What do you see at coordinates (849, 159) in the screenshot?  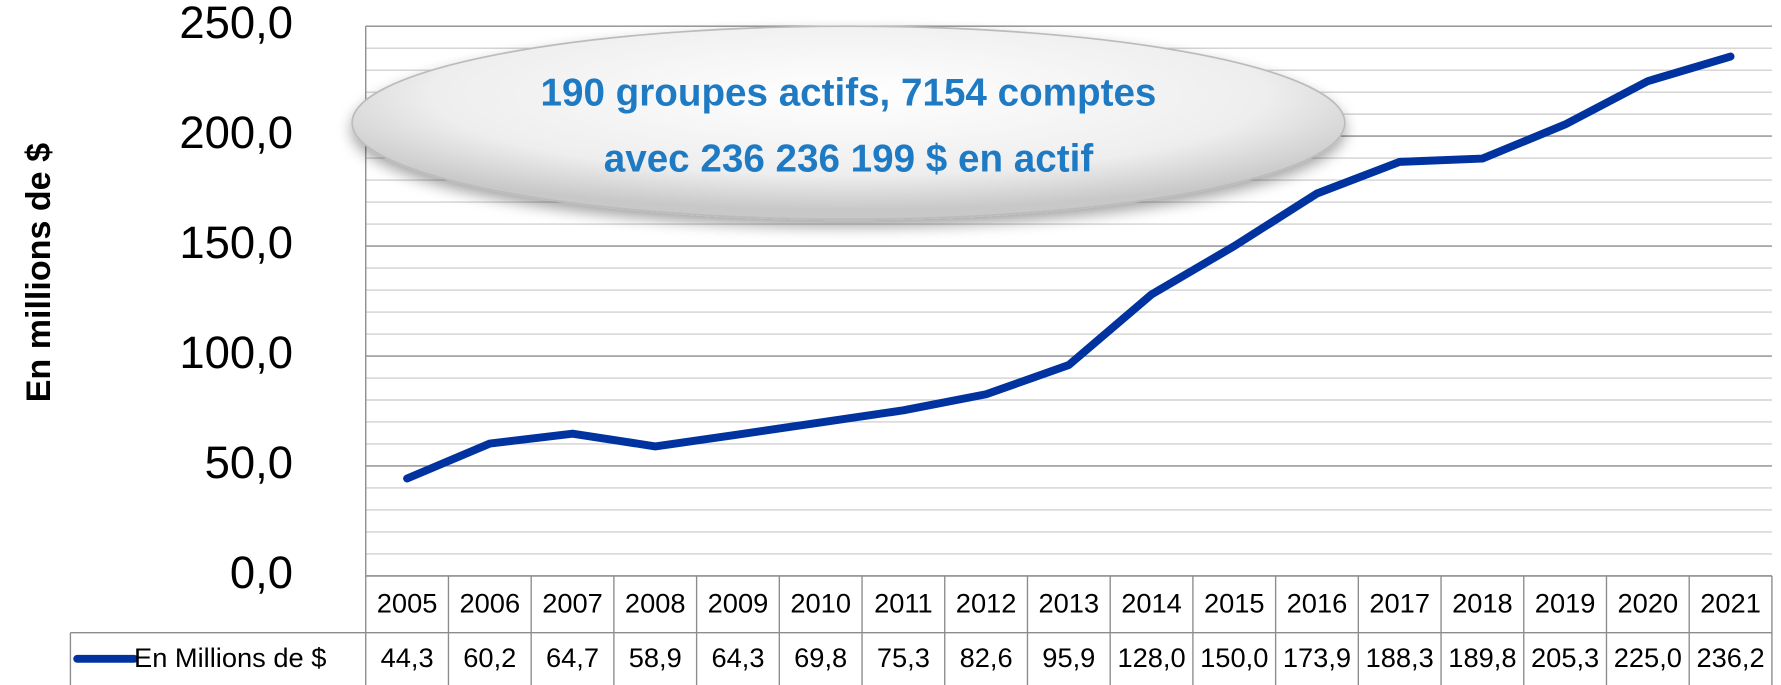 I see `annotation-text: avec 236 236 199 $ en actif` at bounding box center [849, 159].